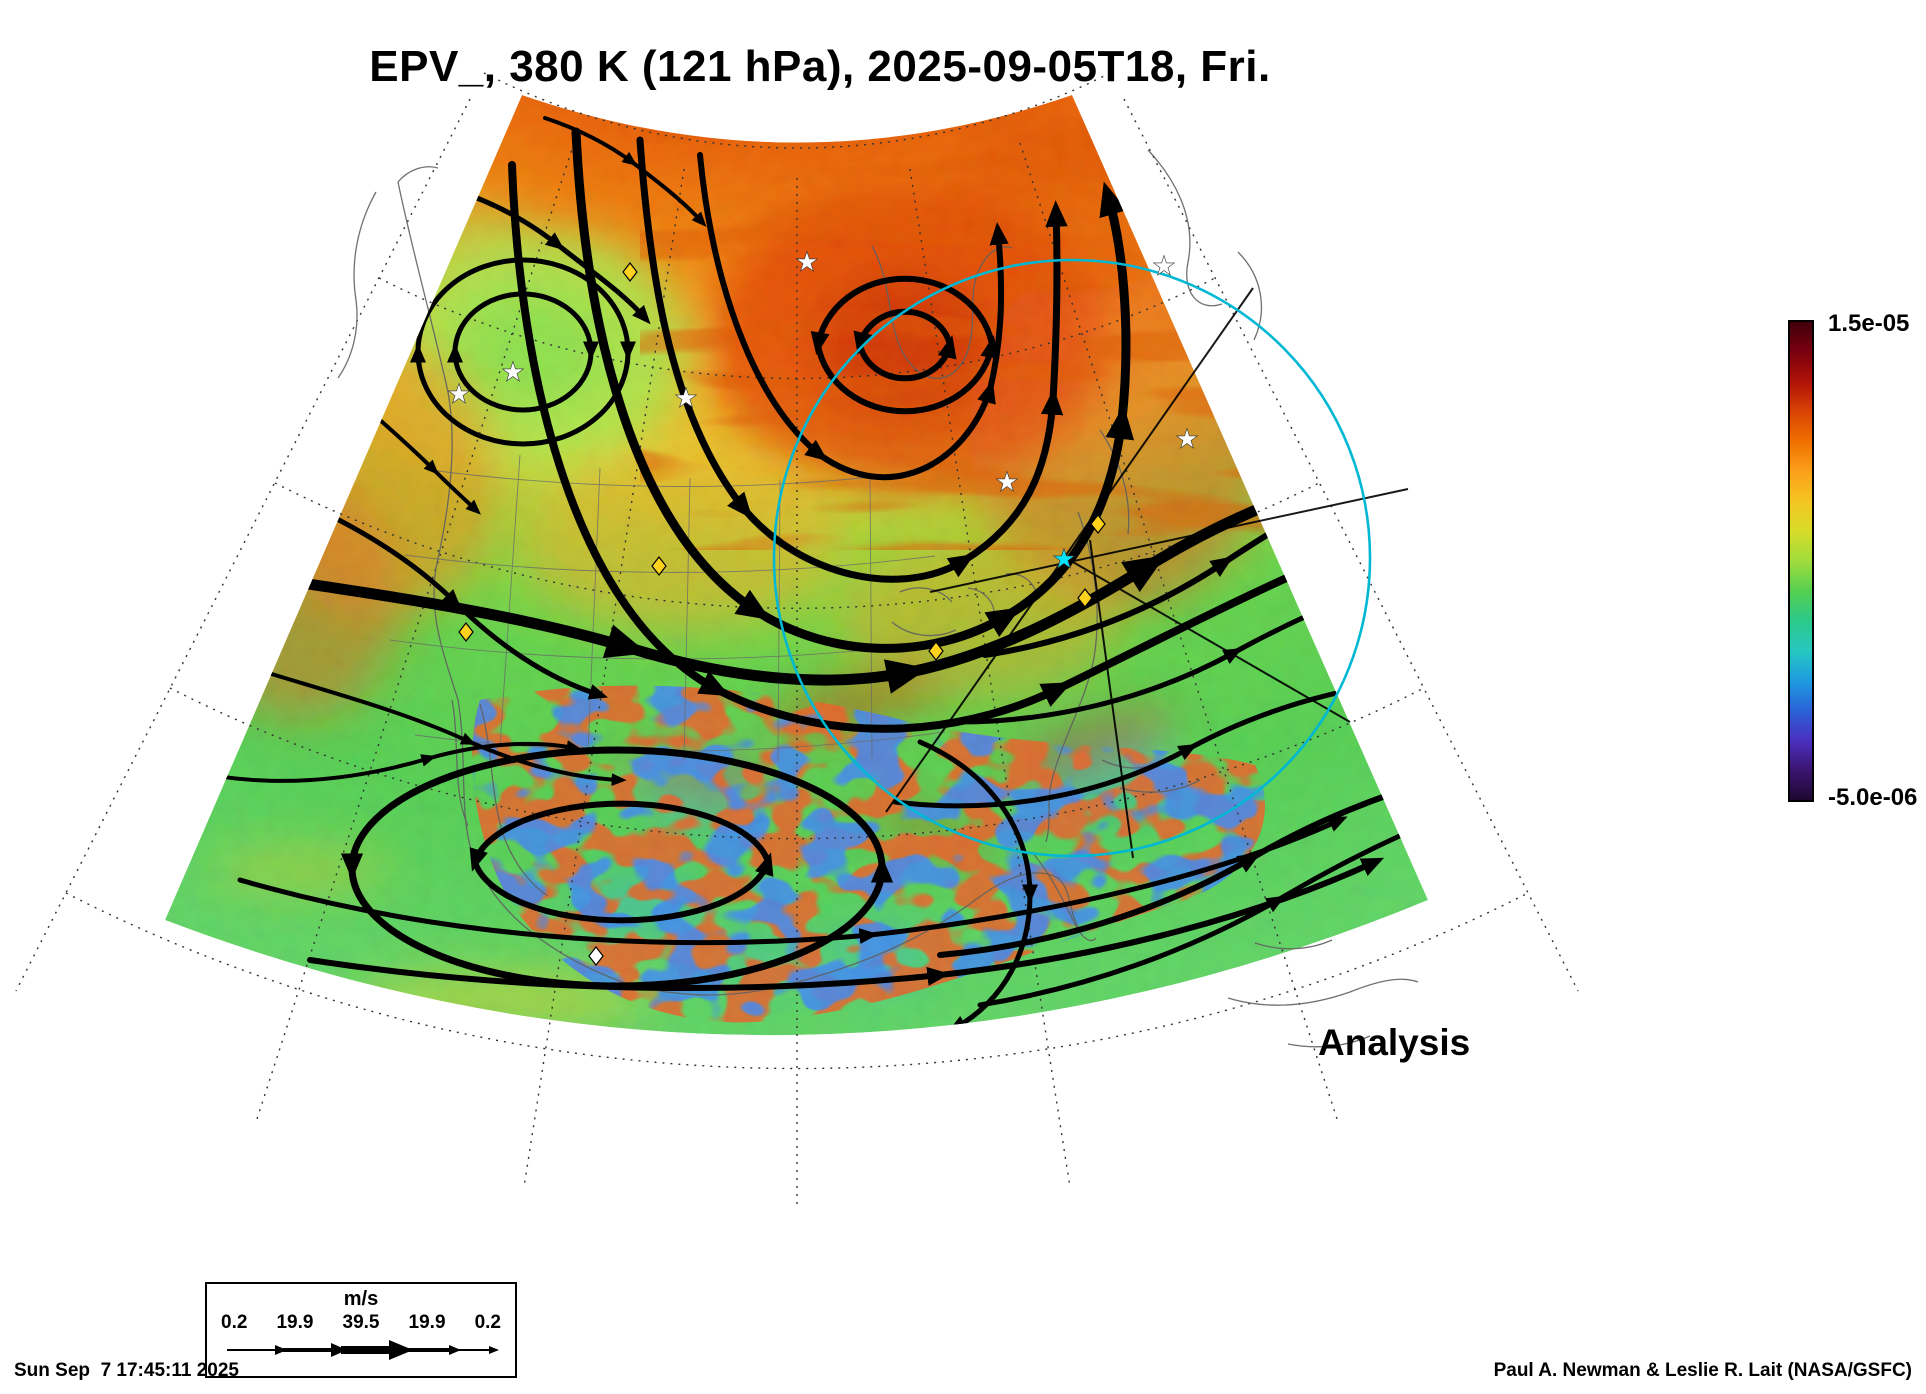  I want to click on wind-tick-labels: 0.2 19.9 39.5 19.9 0.2, so click(361, 1323).